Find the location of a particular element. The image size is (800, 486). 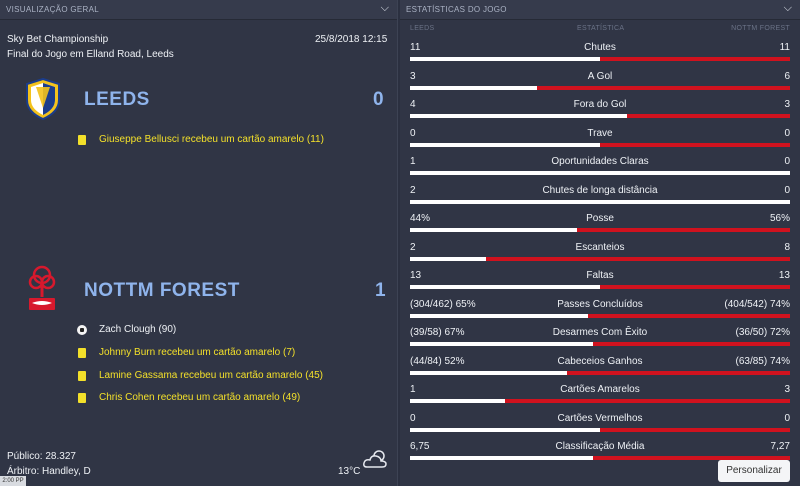

customize-button: Personalizar is located at coordinates (754, 471).